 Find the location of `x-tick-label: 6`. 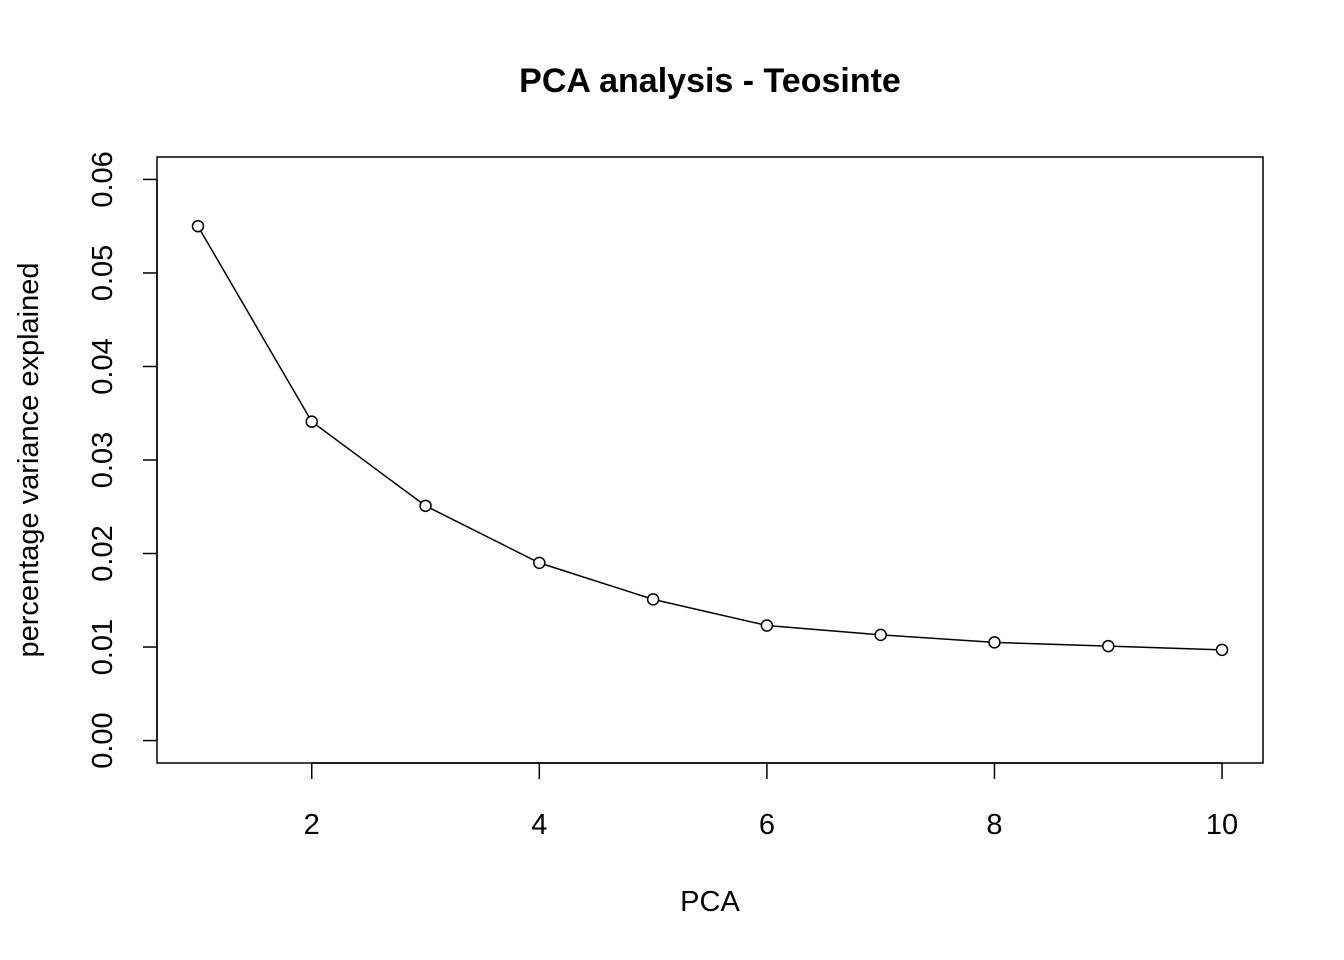

x-tick-label: 6 is located at coordinates (767, 825).